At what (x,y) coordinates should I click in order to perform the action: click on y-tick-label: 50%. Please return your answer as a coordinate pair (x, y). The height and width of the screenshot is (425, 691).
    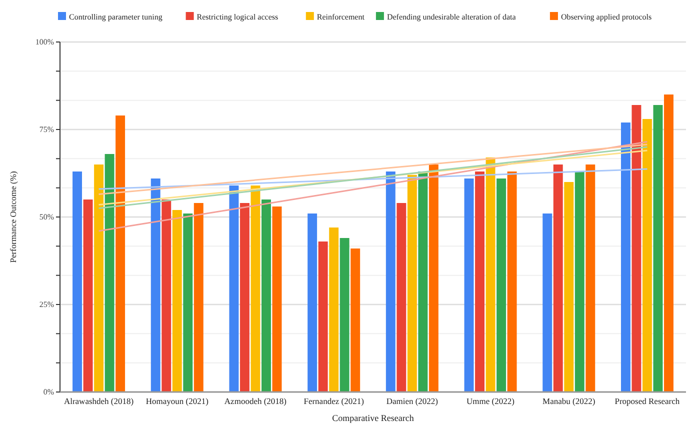
    Looking at the image, I should click on (46, 217).